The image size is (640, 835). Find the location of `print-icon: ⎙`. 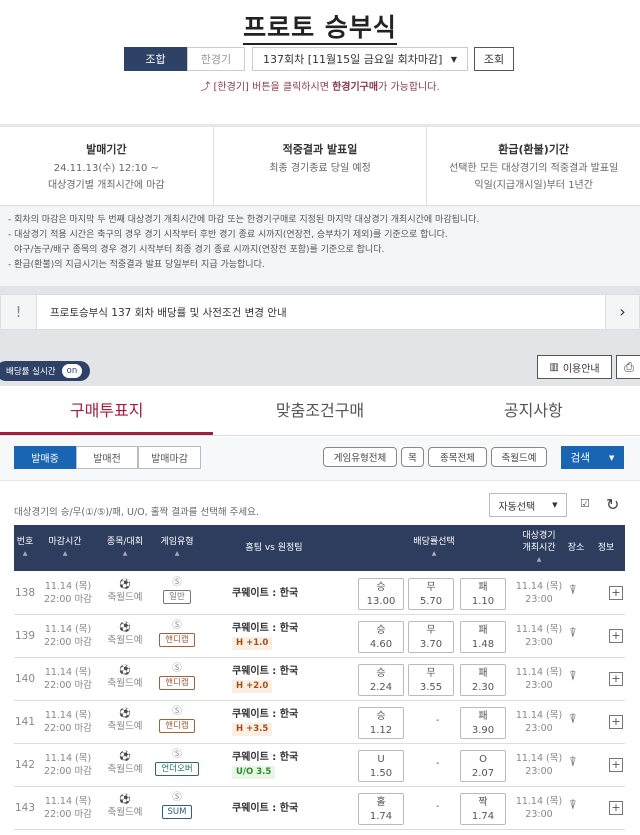

print-icon: ⎙ is located at coordinates (628, 367).